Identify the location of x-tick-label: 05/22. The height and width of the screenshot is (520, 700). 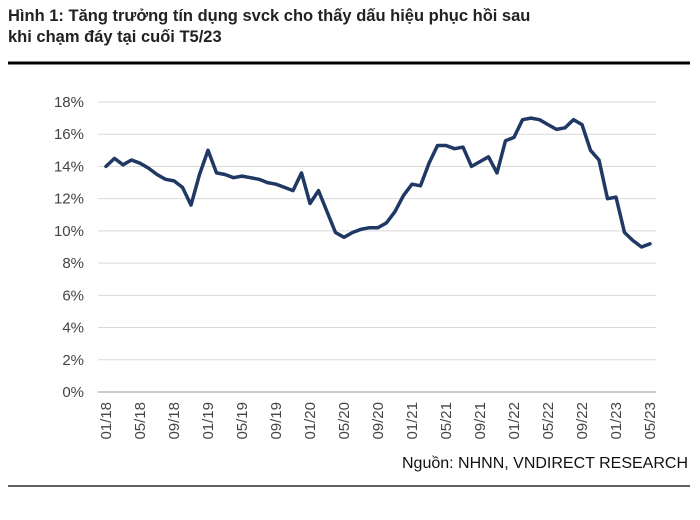
(548, 421).